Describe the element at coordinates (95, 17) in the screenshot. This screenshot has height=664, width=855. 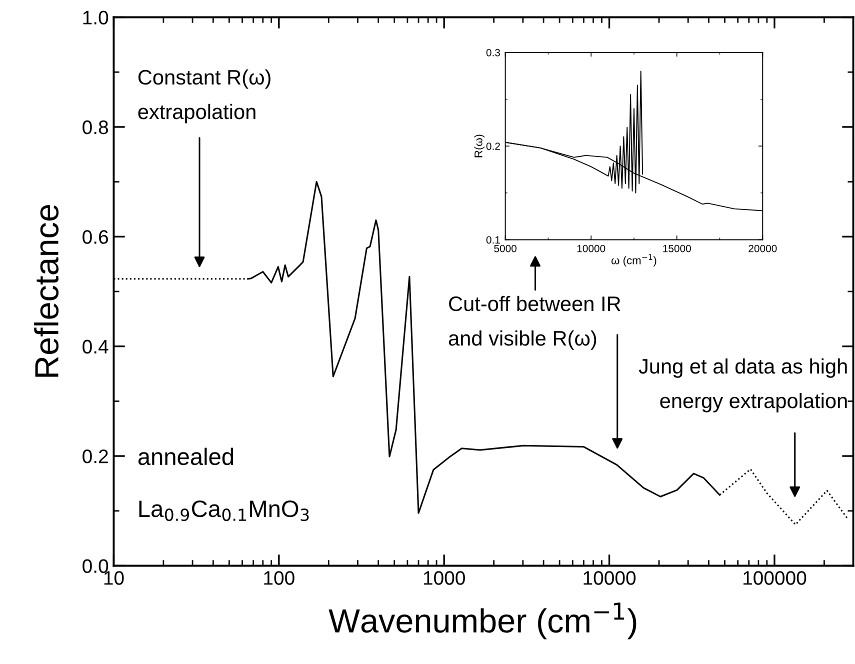
I see `y-tick-label: 1.0` at that location.